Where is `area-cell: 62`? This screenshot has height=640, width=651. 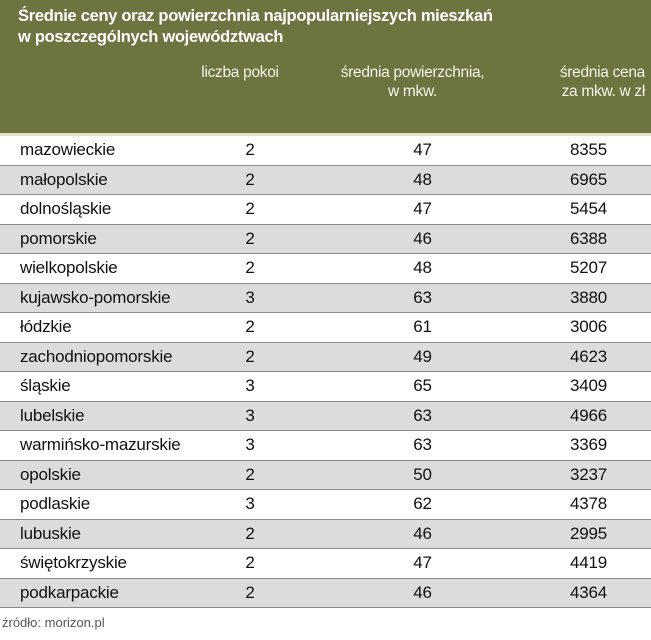
area-cell: 62 is located at coordinates (407, 504).